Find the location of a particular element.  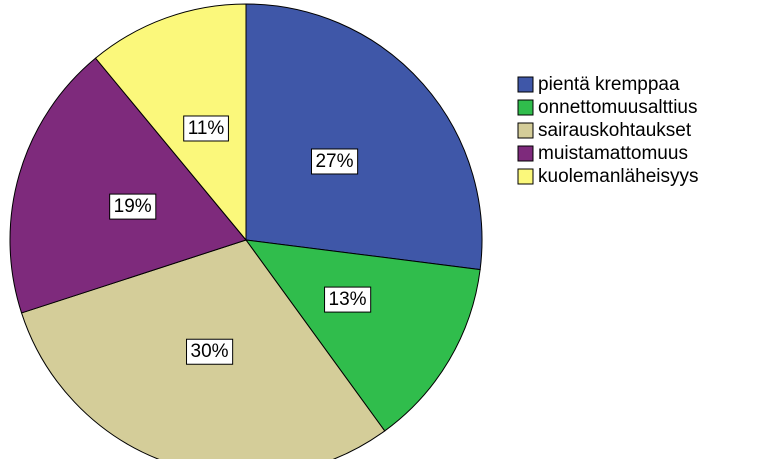

data-label: 13% is located at coordinates (348, 299).